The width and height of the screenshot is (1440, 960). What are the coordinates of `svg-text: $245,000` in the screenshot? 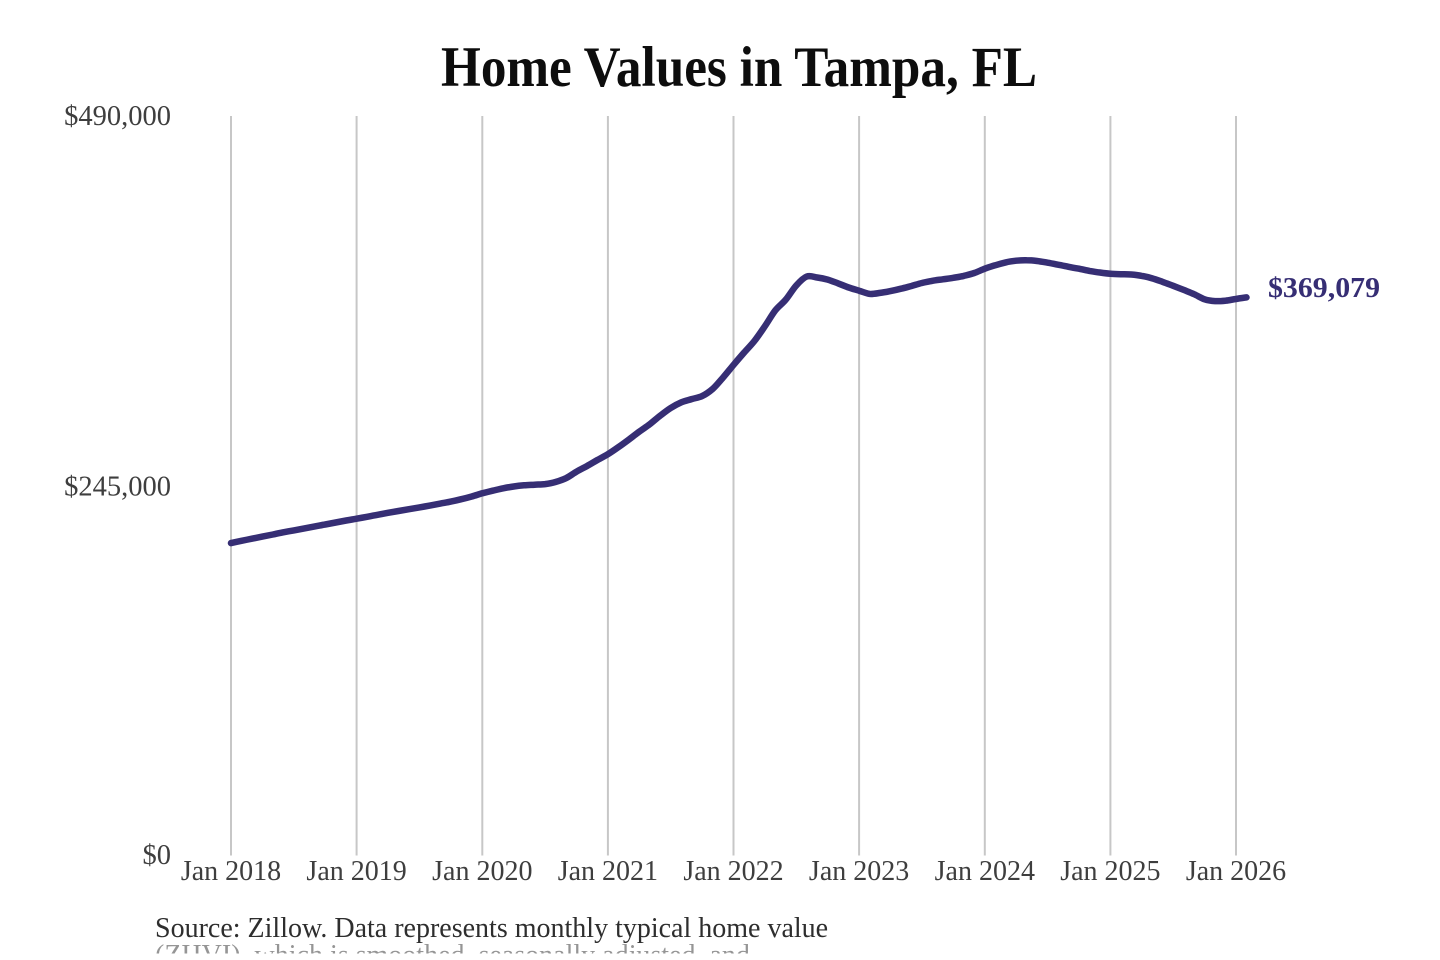 It's located at (117, 487).